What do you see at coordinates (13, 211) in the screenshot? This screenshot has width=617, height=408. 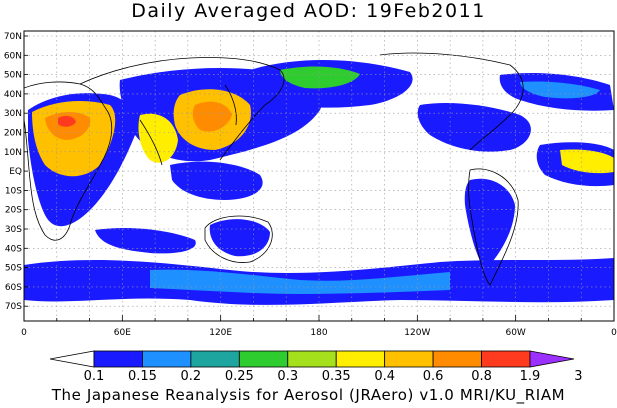 I see `lat-label: 20S` at bounding box center [13, 211].